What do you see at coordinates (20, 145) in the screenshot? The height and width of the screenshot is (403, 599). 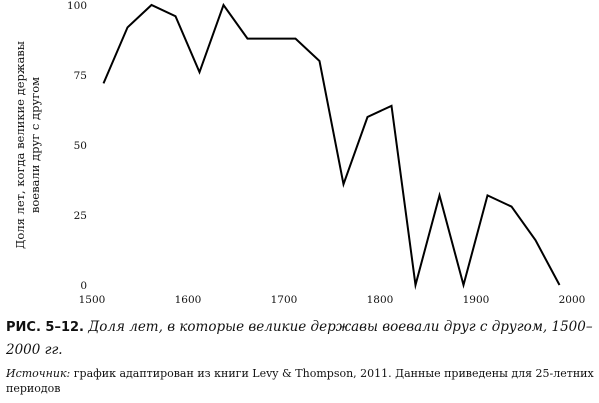 I see `y-axis-title-line: Доля лет, когда великие державы` at bounding box center [20, 145].